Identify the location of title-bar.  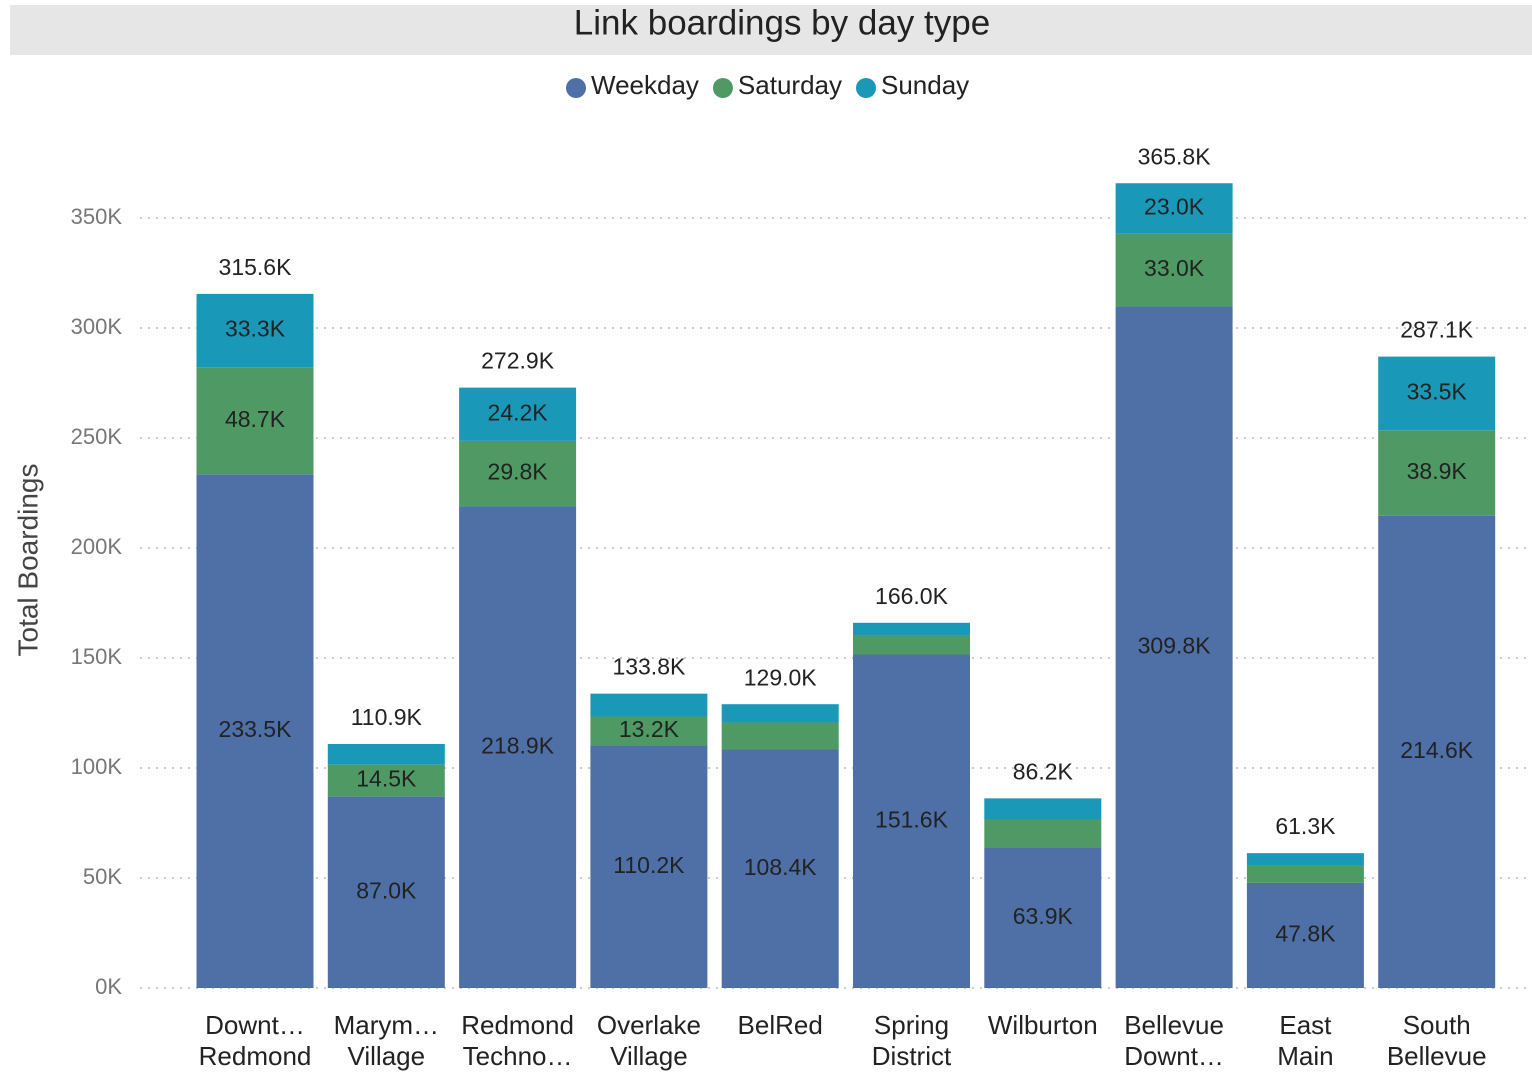
(771, 30).